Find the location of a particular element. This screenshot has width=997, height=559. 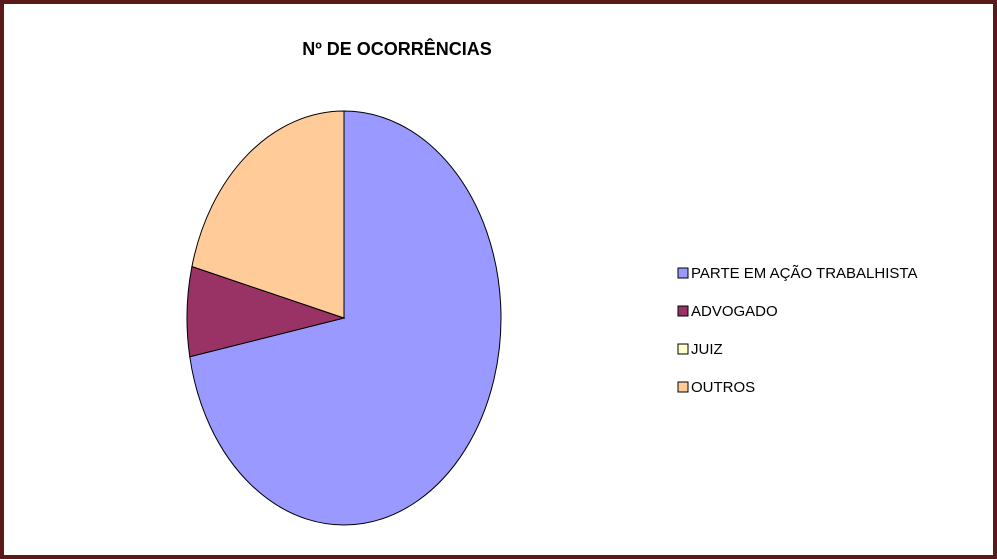

legend-label: ADVOGADO is located at coordinates (734, 311).